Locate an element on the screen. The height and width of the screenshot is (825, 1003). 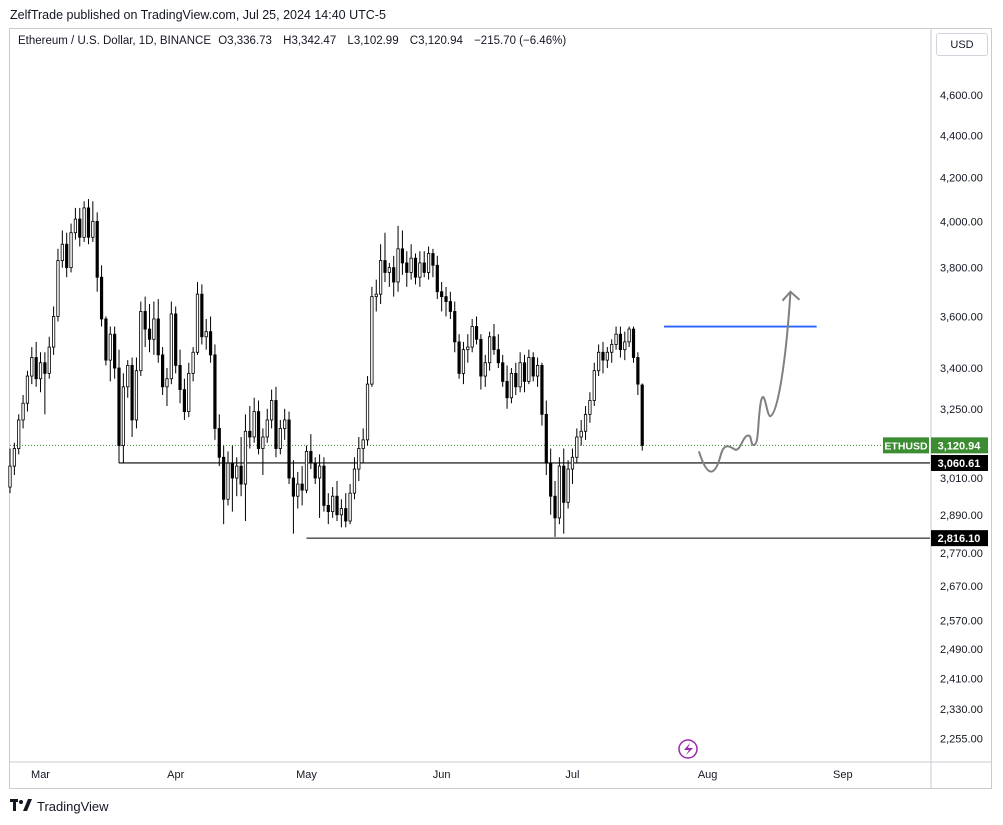
legend-high-label: H is located at coordinates (287, 41).